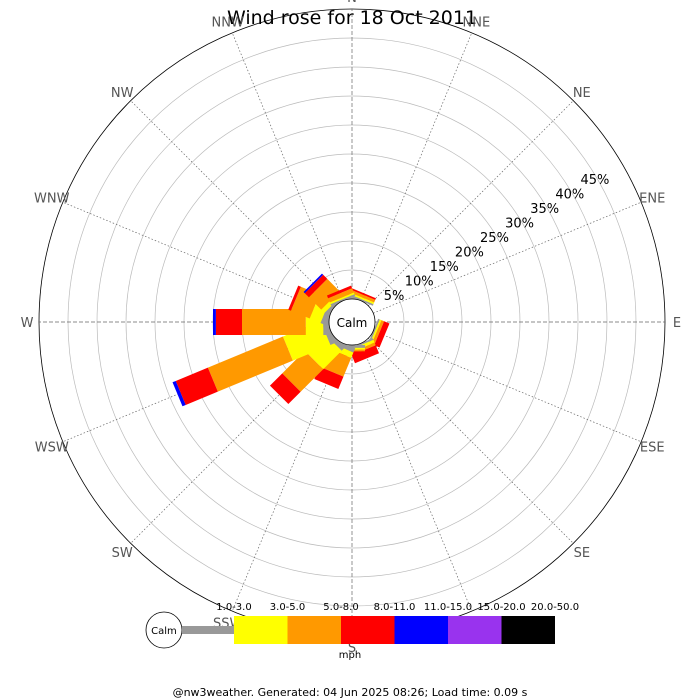 The width and height of the screenshot is (700, 700). I want to click on legend-units: mph, so click(350, 655).